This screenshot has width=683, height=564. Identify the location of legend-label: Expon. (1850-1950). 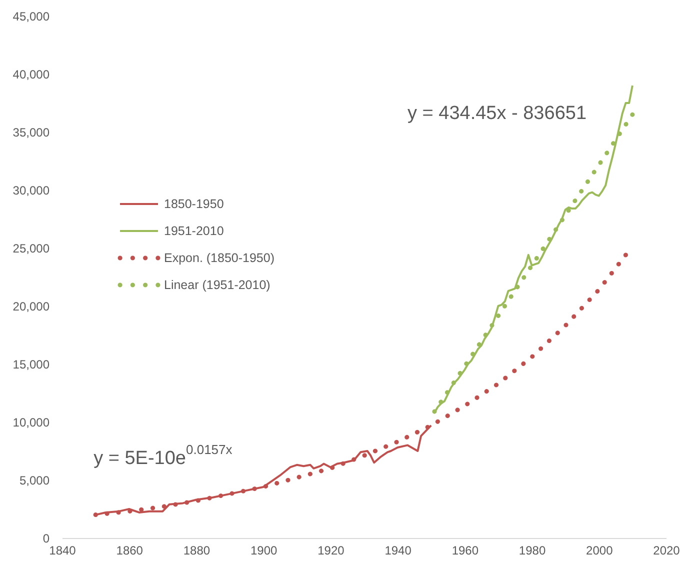
(219, 258).